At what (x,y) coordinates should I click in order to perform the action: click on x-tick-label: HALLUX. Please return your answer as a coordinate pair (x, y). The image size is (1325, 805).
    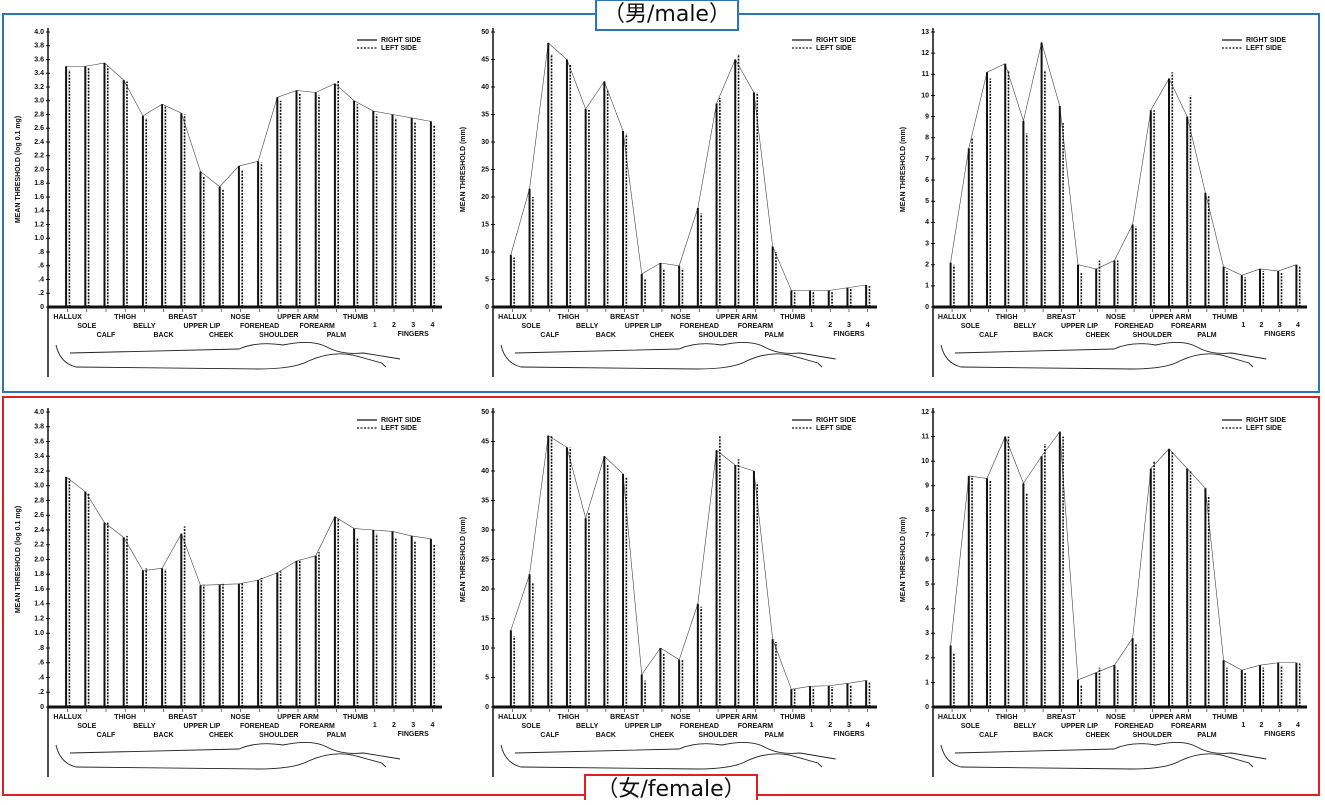
    Looking at the image, I should click on (67, 717).